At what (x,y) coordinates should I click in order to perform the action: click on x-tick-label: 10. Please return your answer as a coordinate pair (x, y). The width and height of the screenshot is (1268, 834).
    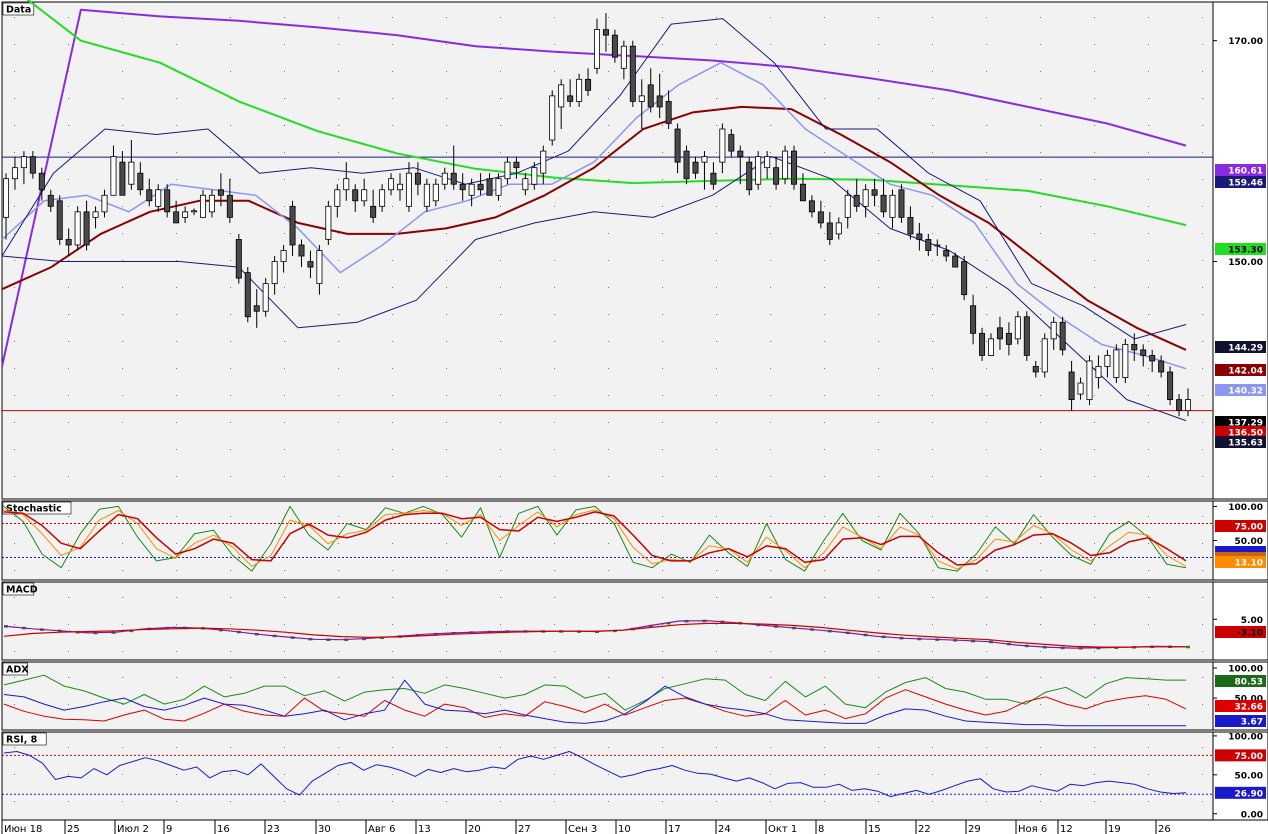
    Looking at the image, I should click on (624, 829).